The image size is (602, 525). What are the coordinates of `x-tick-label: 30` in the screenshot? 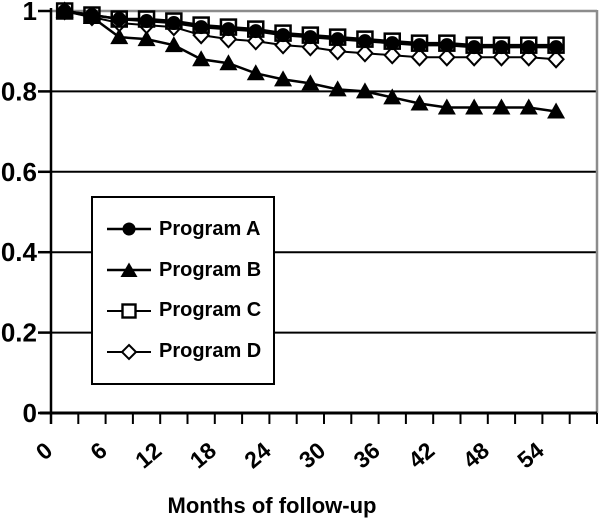 It's located at (312, 455).